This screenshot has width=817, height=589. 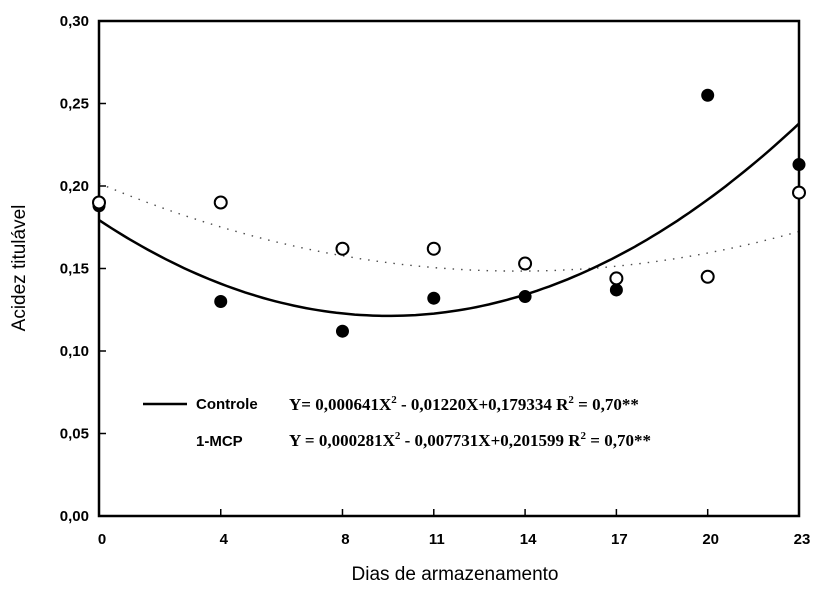 What do you see at coordinates (19, 268) in the screenshot?
I see `y-axis-title: Acidez titulável` at bounding box center [19, 268].